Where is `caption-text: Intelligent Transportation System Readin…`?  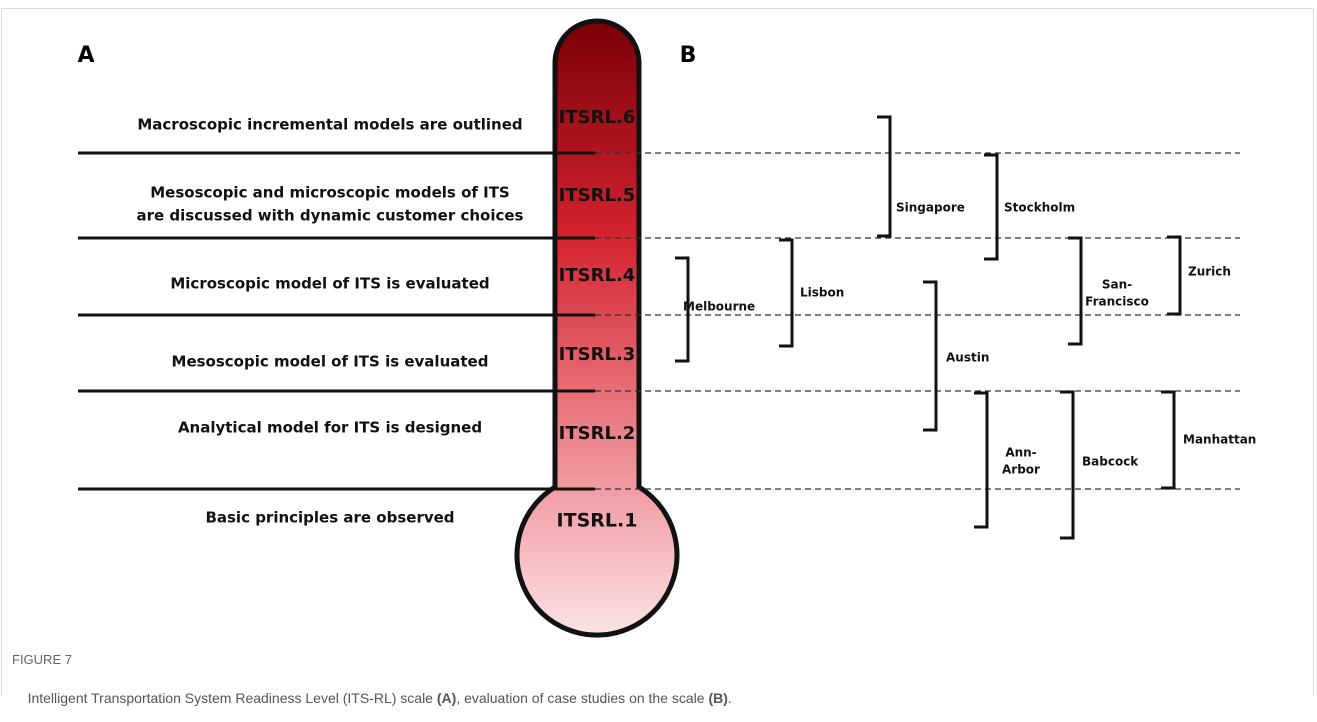
caption-text: Intelligent Transportation System Readin… is located at coordinates (232, 698).